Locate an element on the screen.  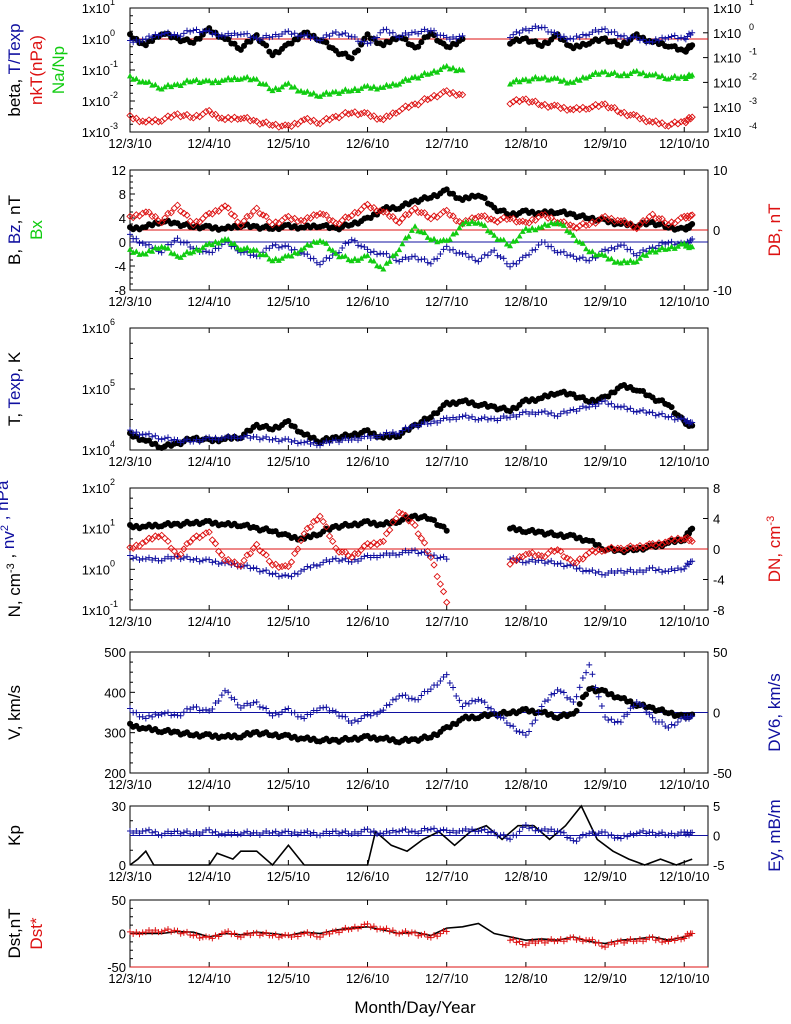
series-point-beta is located at coordinates (209, 28).